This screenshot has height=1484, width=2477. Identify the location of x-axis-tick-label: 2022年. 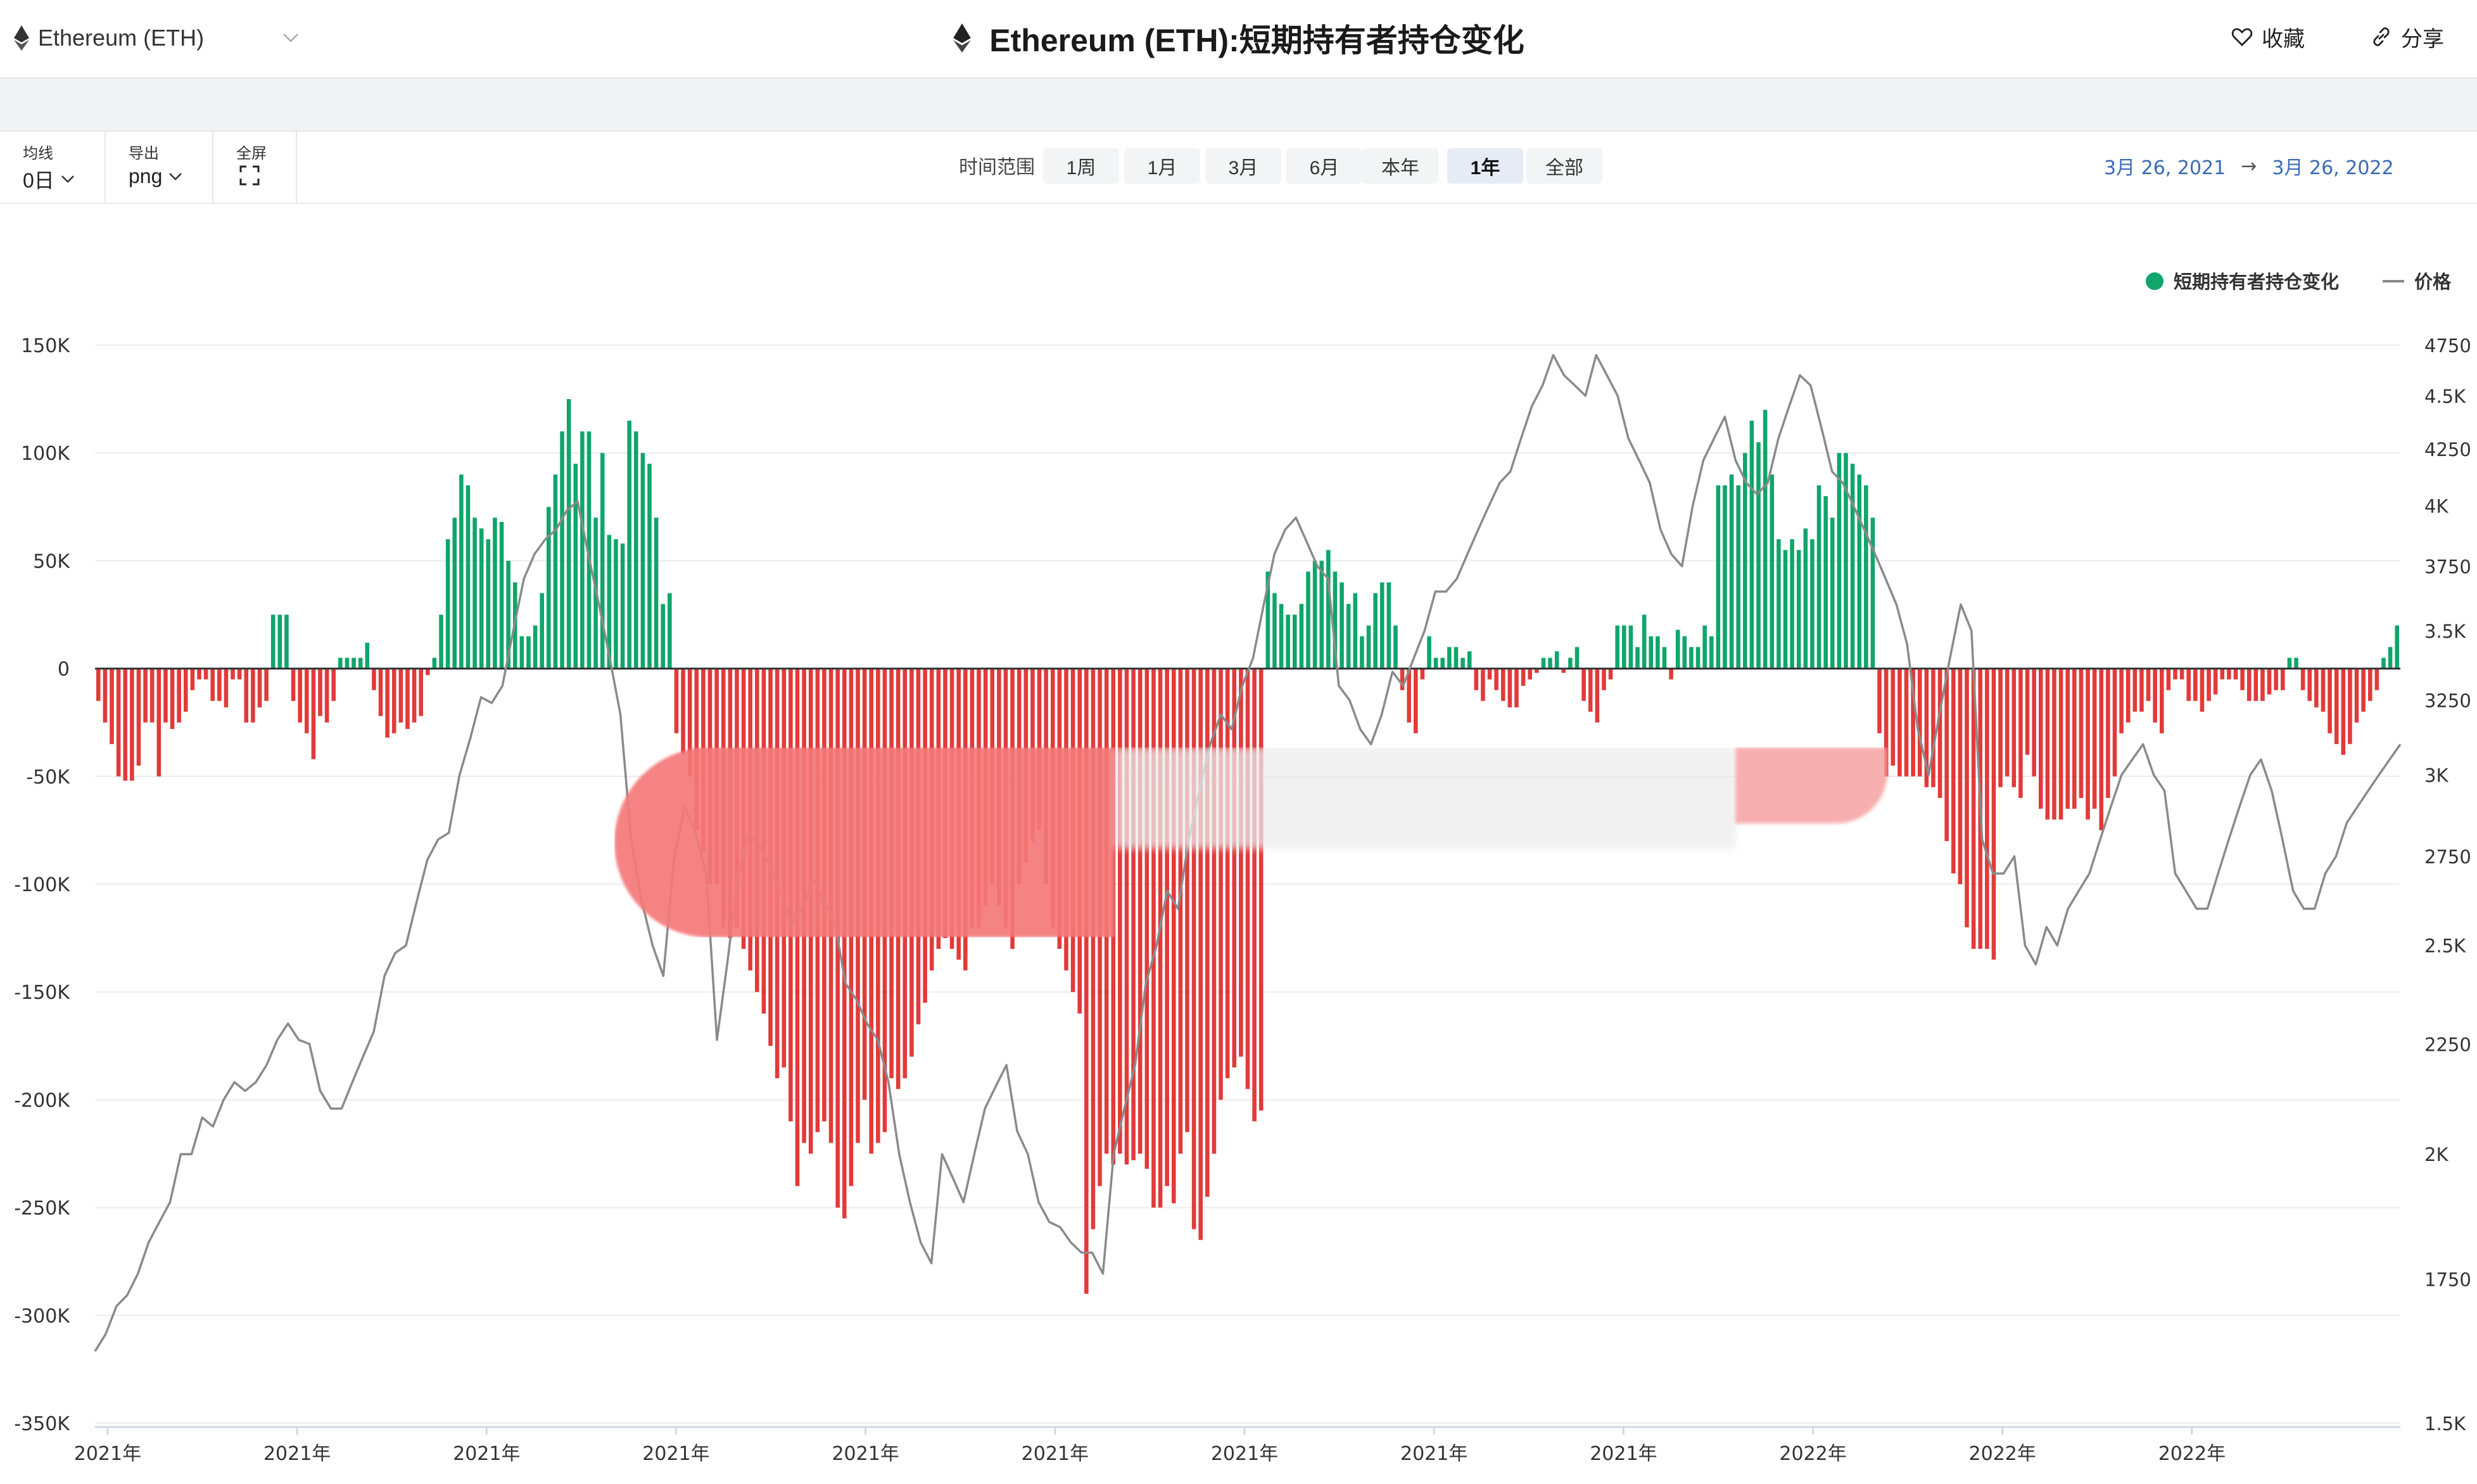
(2192, 1454).